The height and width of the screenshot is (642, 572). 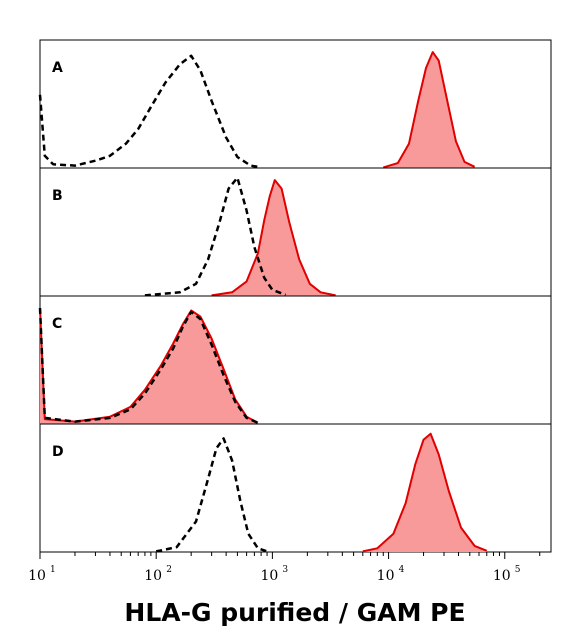 I want to click on x-tick-label: 10 3, so click(x=274, y=574).